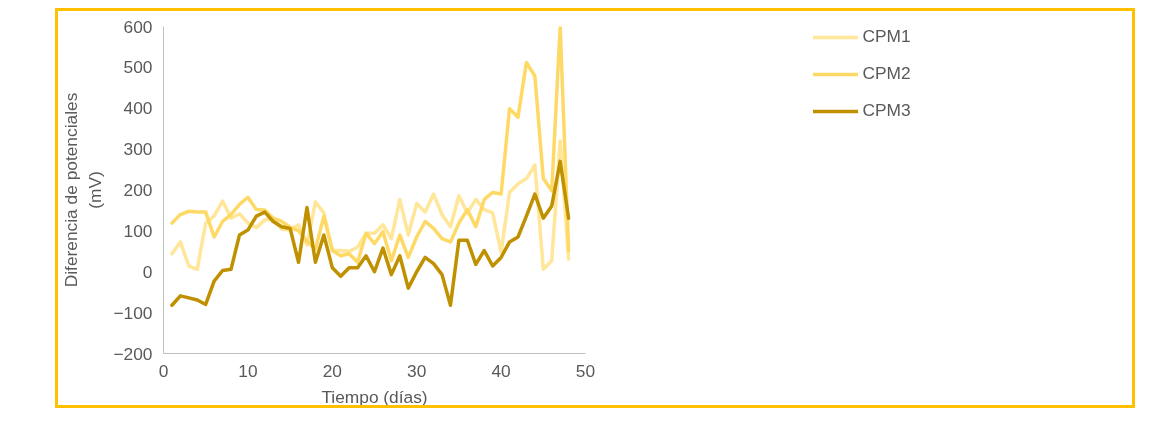  What do you see at coordinates (138, 190) in the screenshot?
I see `y-tick-label: 200` at bounding box center [138, 190].